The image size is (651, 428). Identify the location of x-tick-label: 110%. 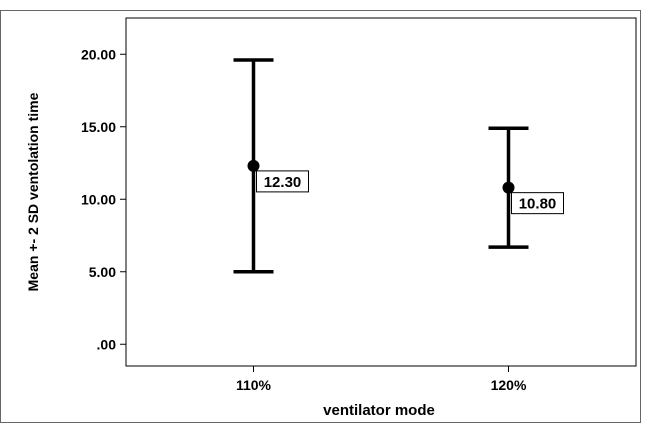
(254, 385).